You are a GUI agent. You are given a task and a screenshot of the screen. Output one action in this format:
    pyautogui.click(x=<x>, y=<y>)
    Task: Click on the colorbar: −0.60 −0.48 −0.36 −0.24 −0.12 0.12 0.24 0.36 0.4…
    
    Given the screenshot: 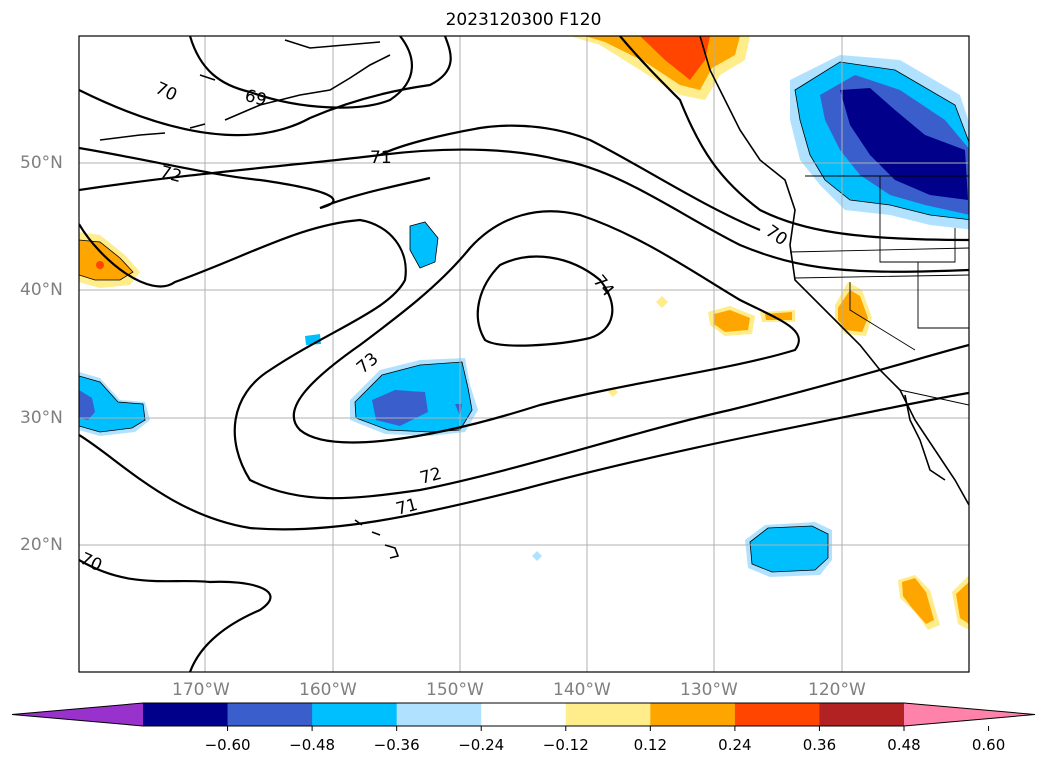 What is the action you would take?
    pyautogui.click(x=523, y=728)
    